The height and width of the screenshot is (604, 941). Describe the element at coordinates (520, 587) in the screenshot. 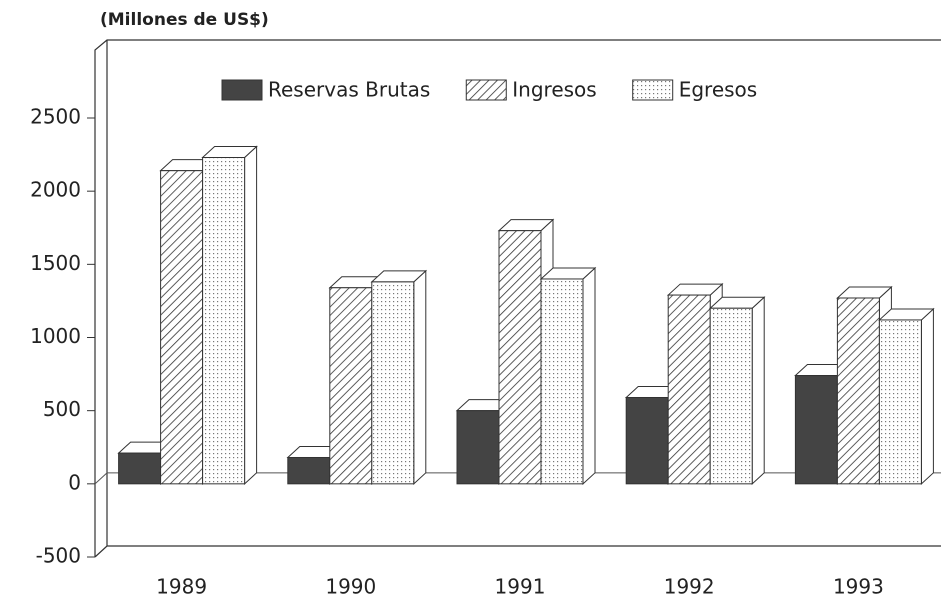

I see `x-tick-label: 1991` at that location.